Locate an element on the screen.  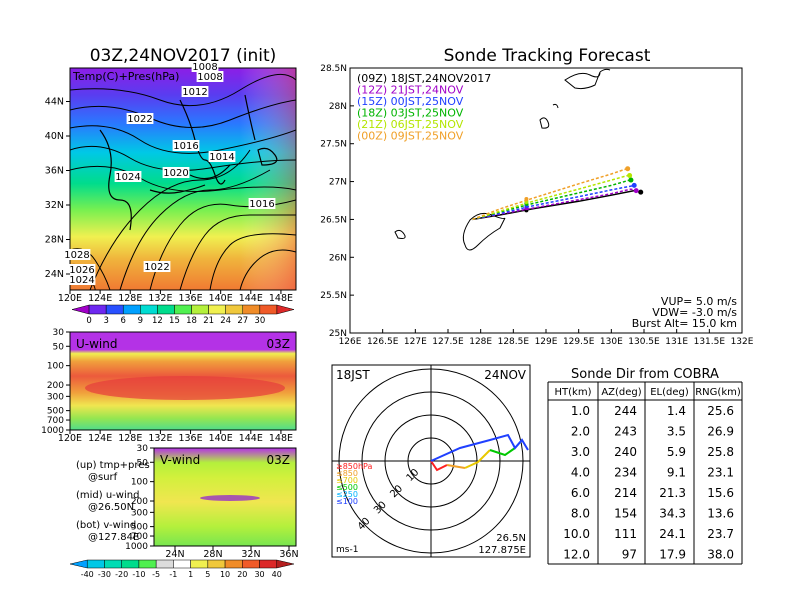
wind-colorbar-tick: 5 is located at coordinates (207, 574).